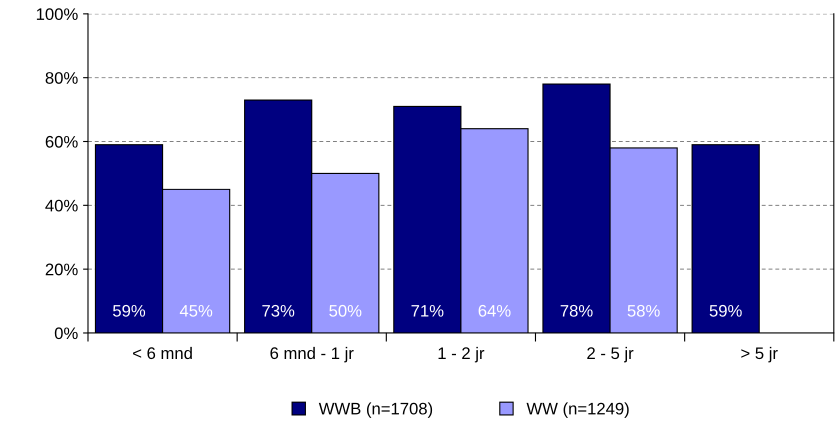  I want to click on data-label: 73%, so click(278, 310).